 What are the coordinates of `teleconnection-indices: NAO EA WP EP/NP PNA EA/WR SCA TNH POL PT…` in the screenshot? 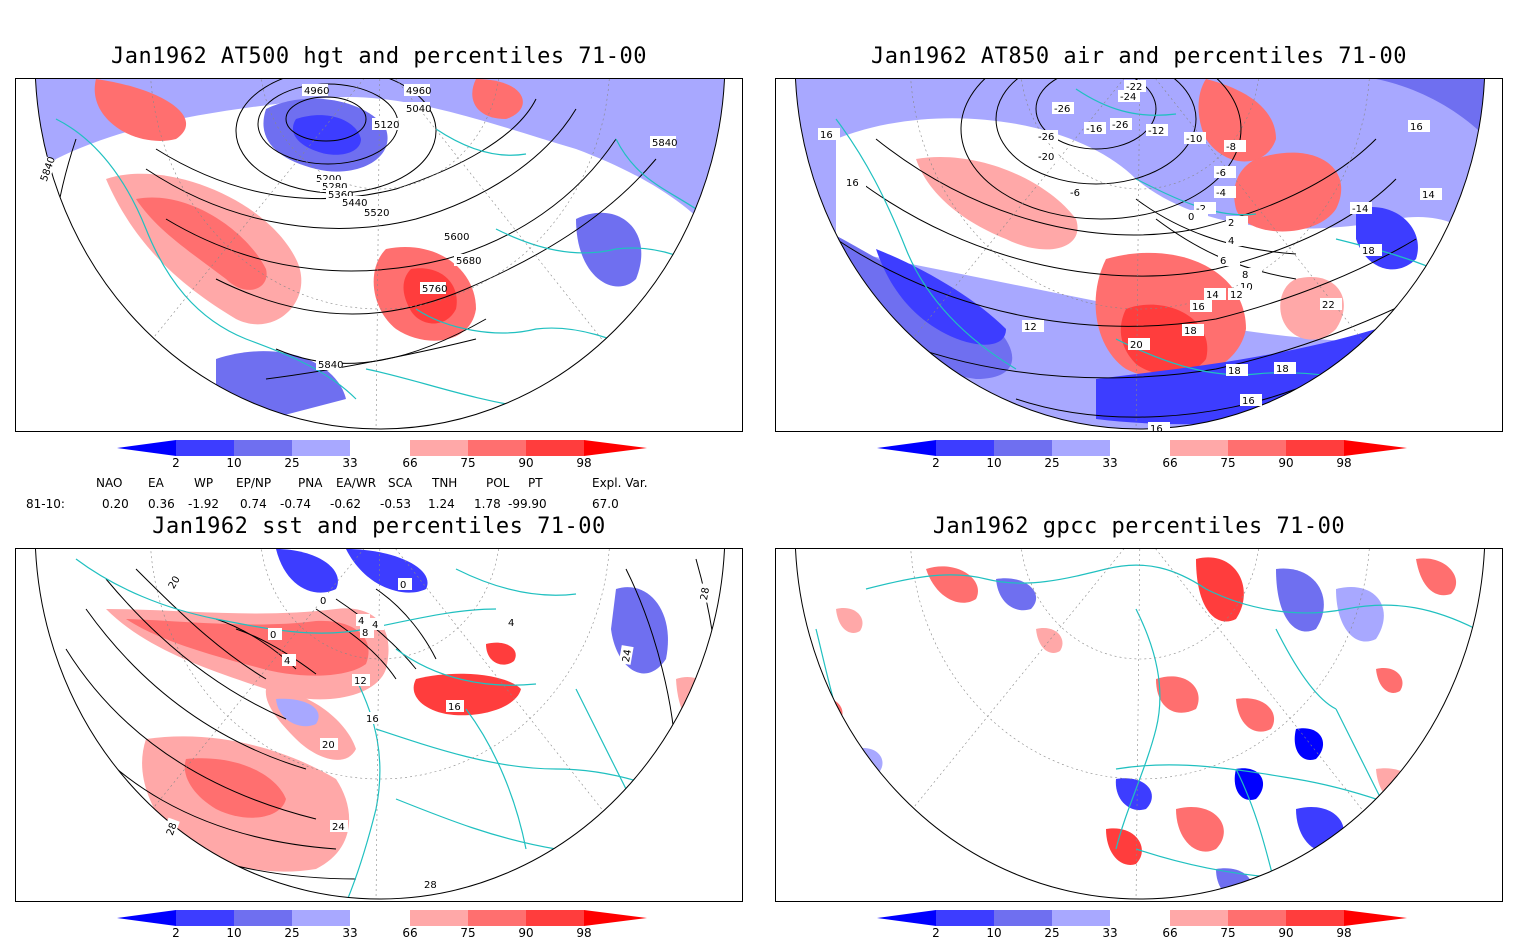 It's located at (360, 494).